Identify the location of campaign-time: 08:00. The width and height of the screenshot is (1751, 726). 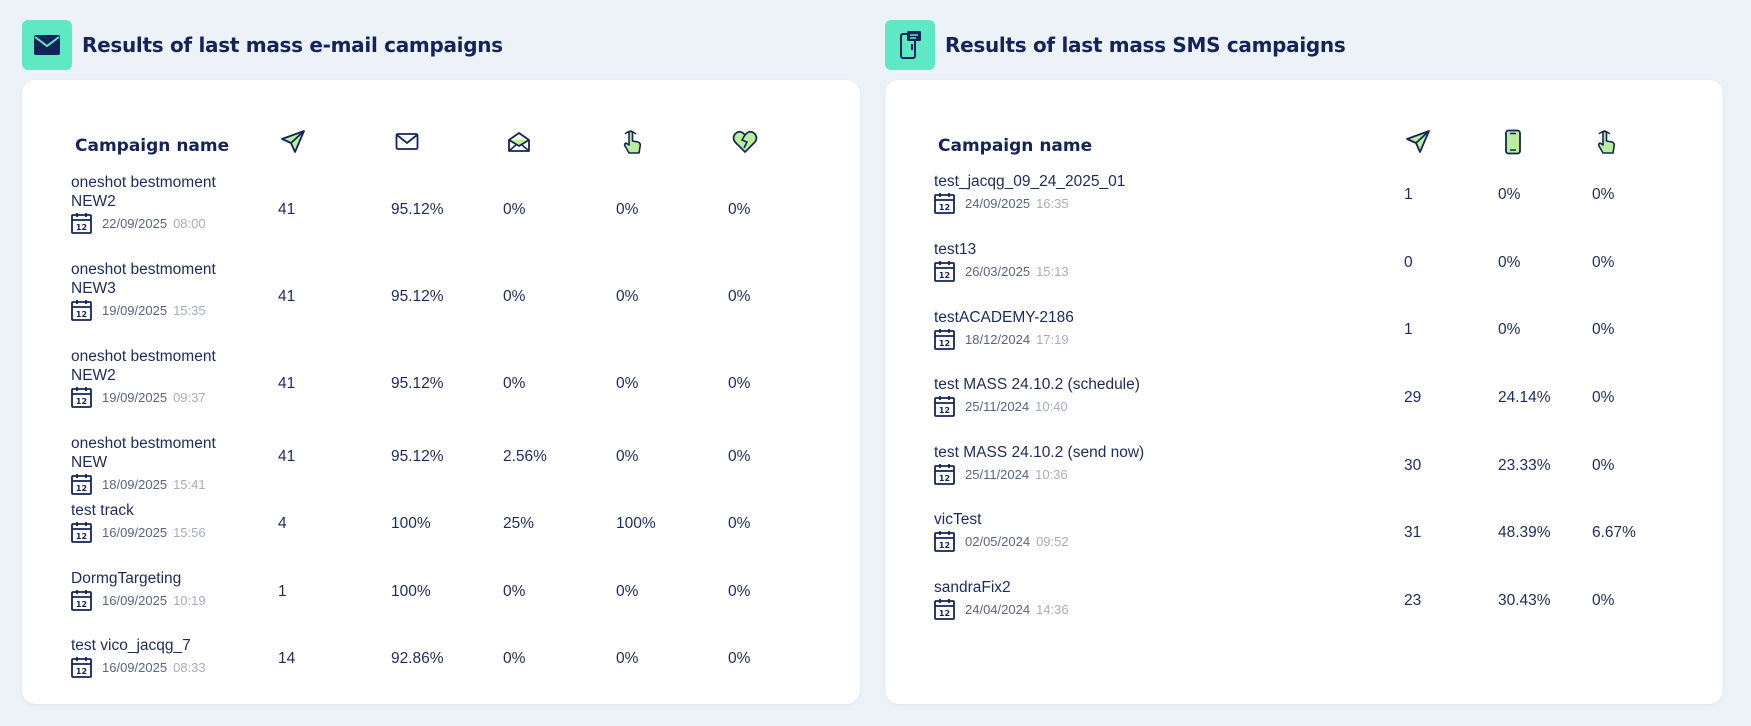
(189, 223).